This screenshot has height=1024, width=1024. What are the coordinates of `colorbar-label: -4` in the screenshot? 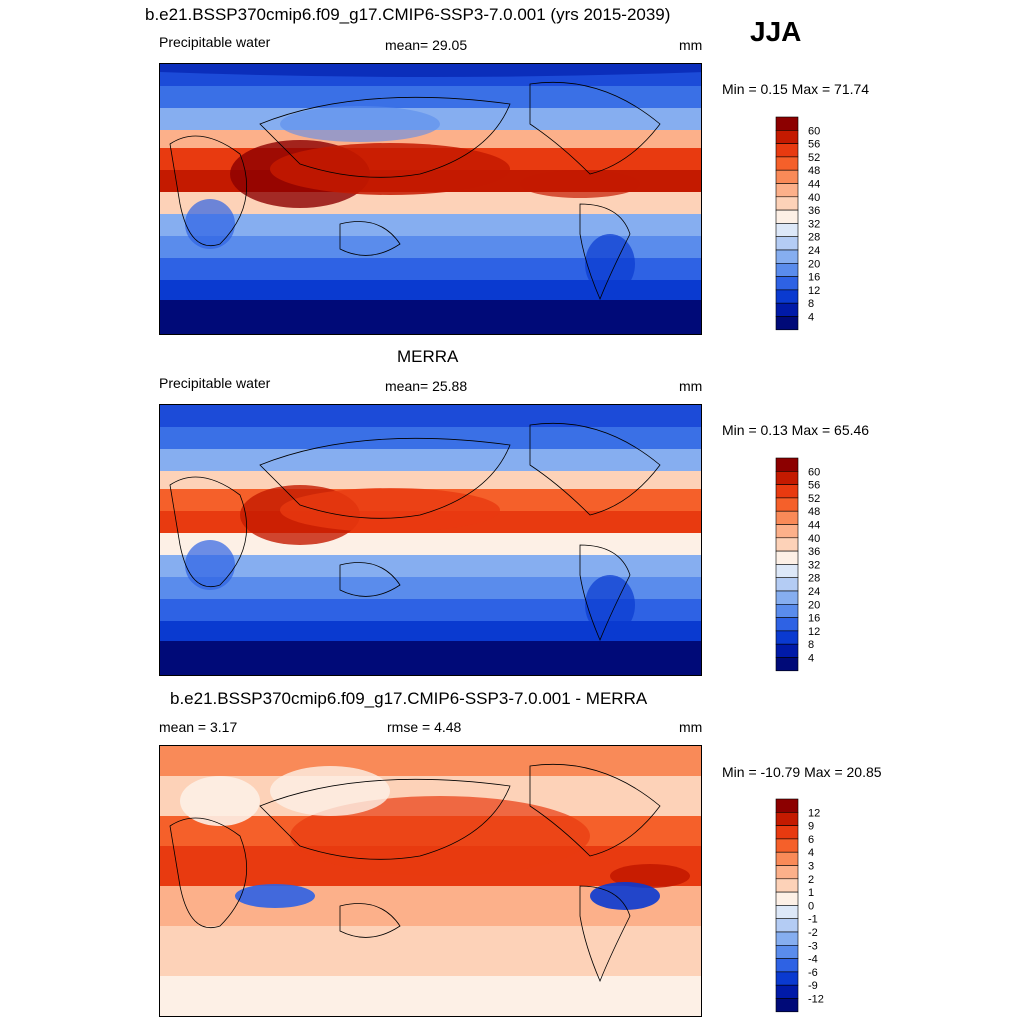 It's located at (813, 960).